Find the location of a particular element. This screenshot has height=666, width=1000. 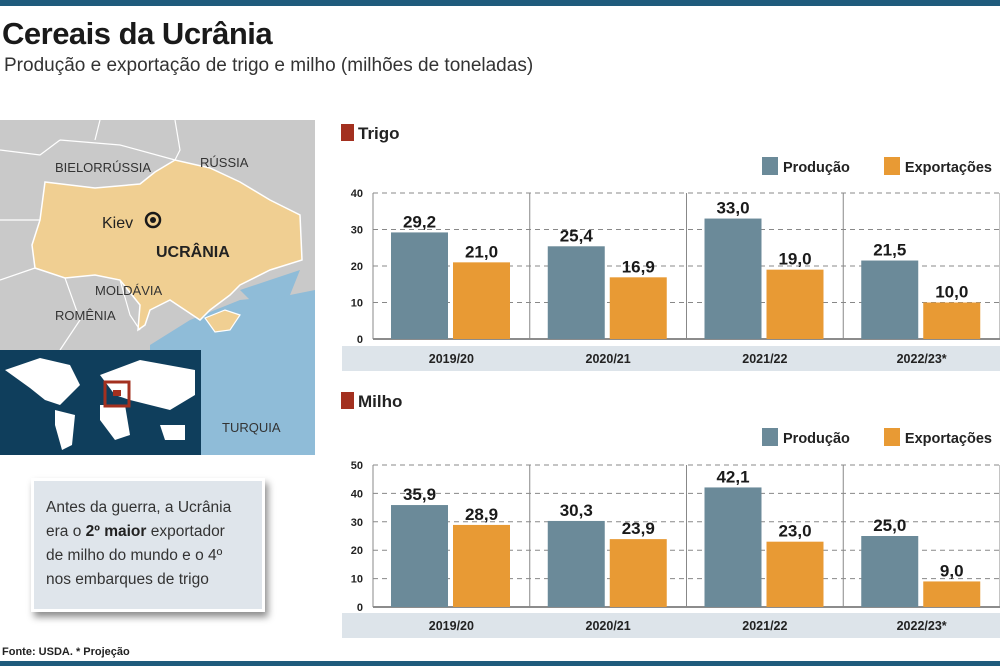

source-note: Fonte: USDA. * Projeção is located at coordinates (66, 652).